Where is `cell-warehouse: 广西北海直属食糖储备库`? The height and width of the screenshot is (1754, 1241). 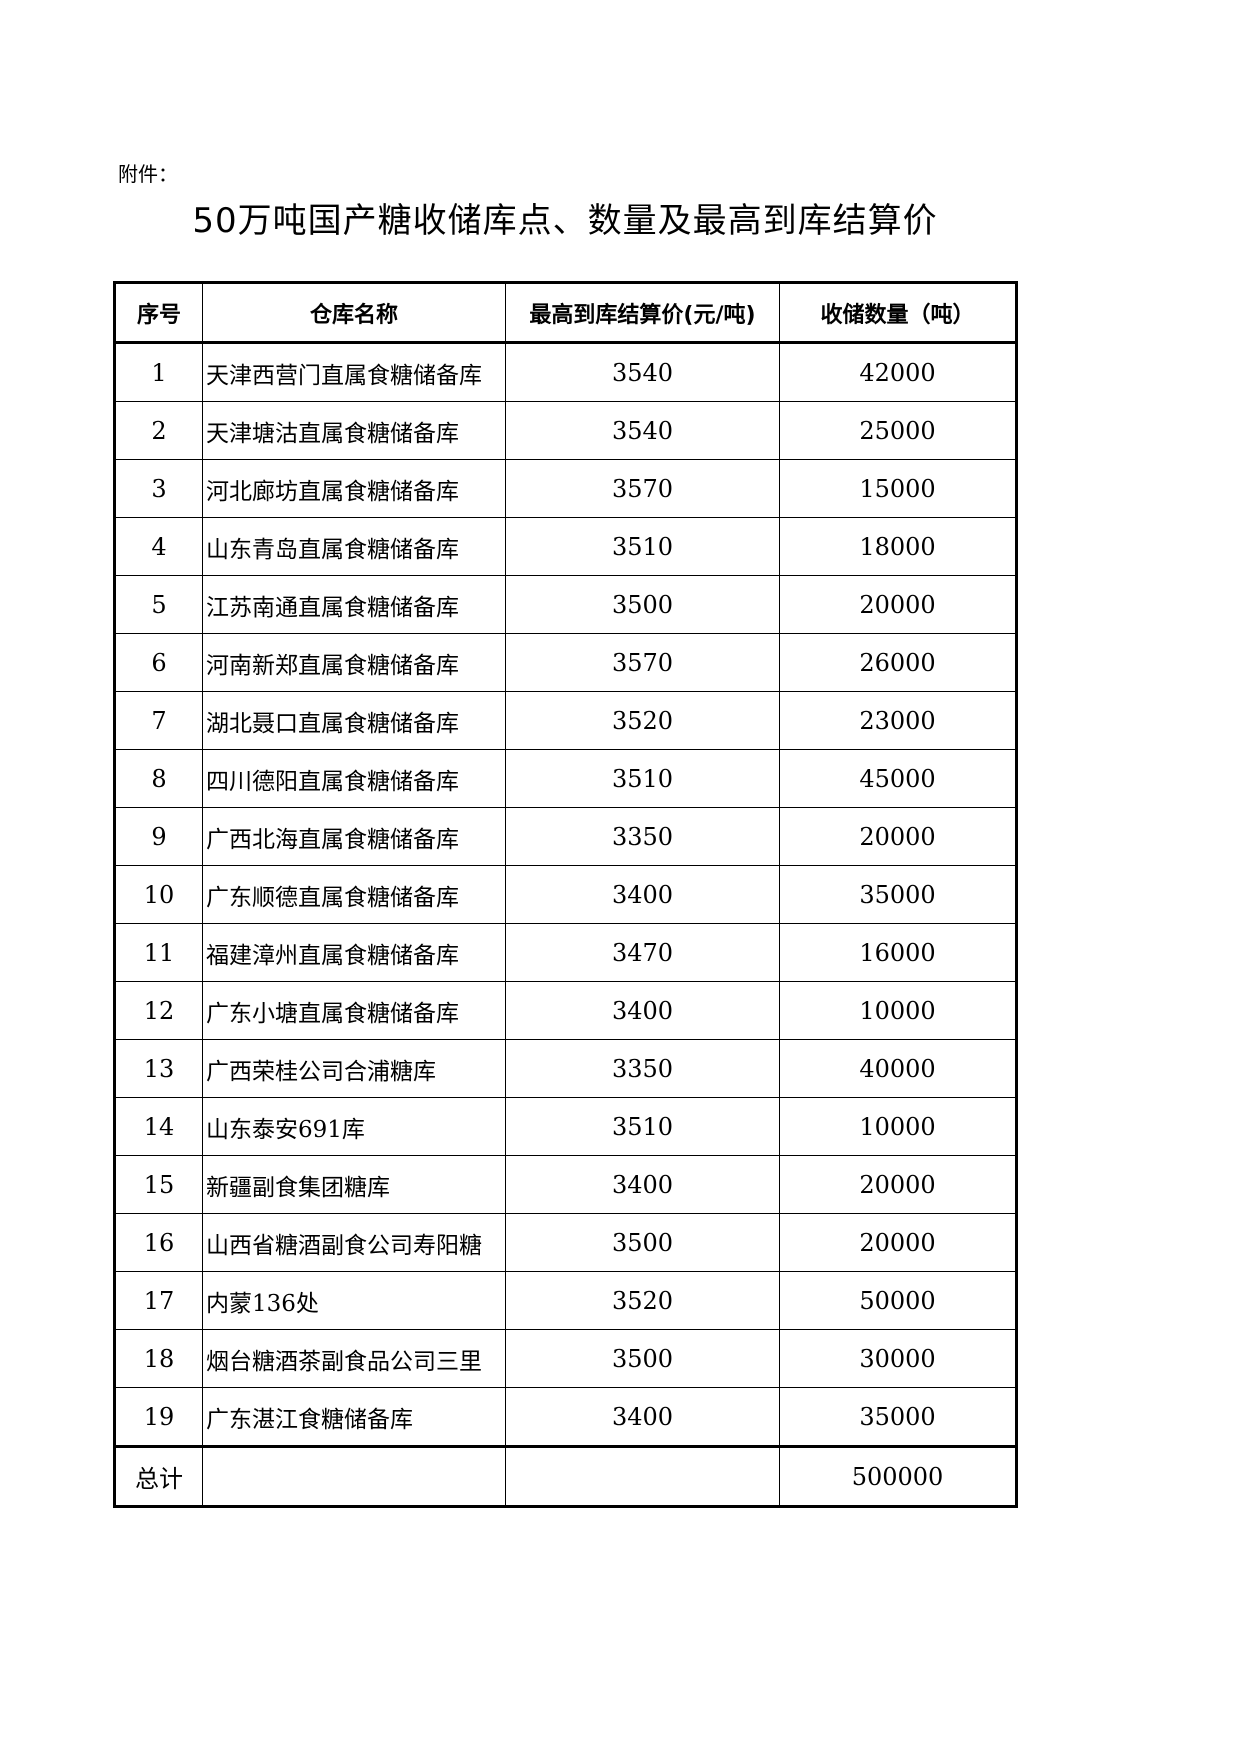 cell-warehouse: 广西北海直属食糖储备库 is located at coordinates (354, 836).